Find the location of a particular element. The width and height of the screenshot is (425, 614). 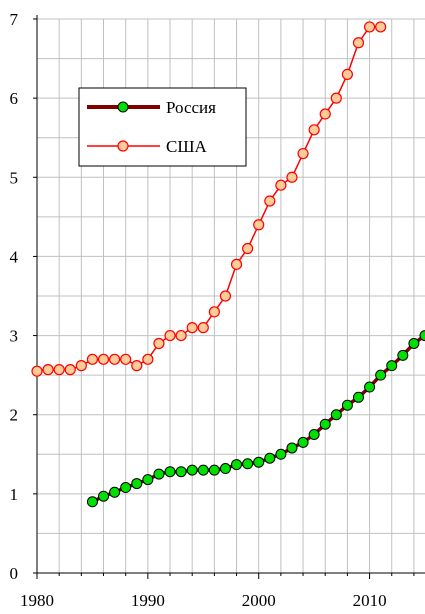

y-tick-label: 6 is located at coordinates (14, 98).